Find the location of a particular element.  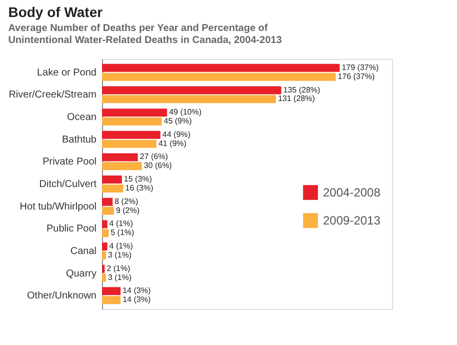

data-label: 179 (37%) is located at coordinates (360, 67).